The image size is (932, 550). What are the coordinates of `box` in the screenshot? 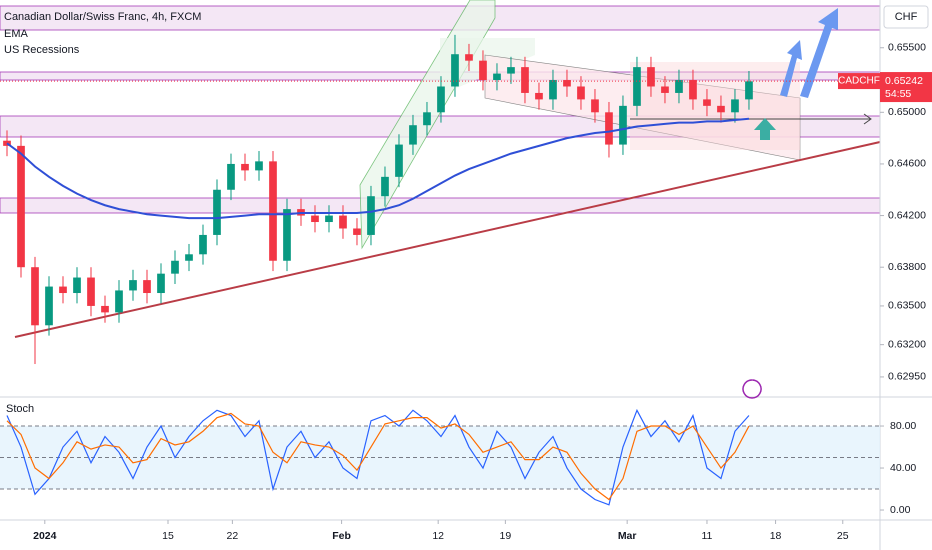 It's located at (715, 106).